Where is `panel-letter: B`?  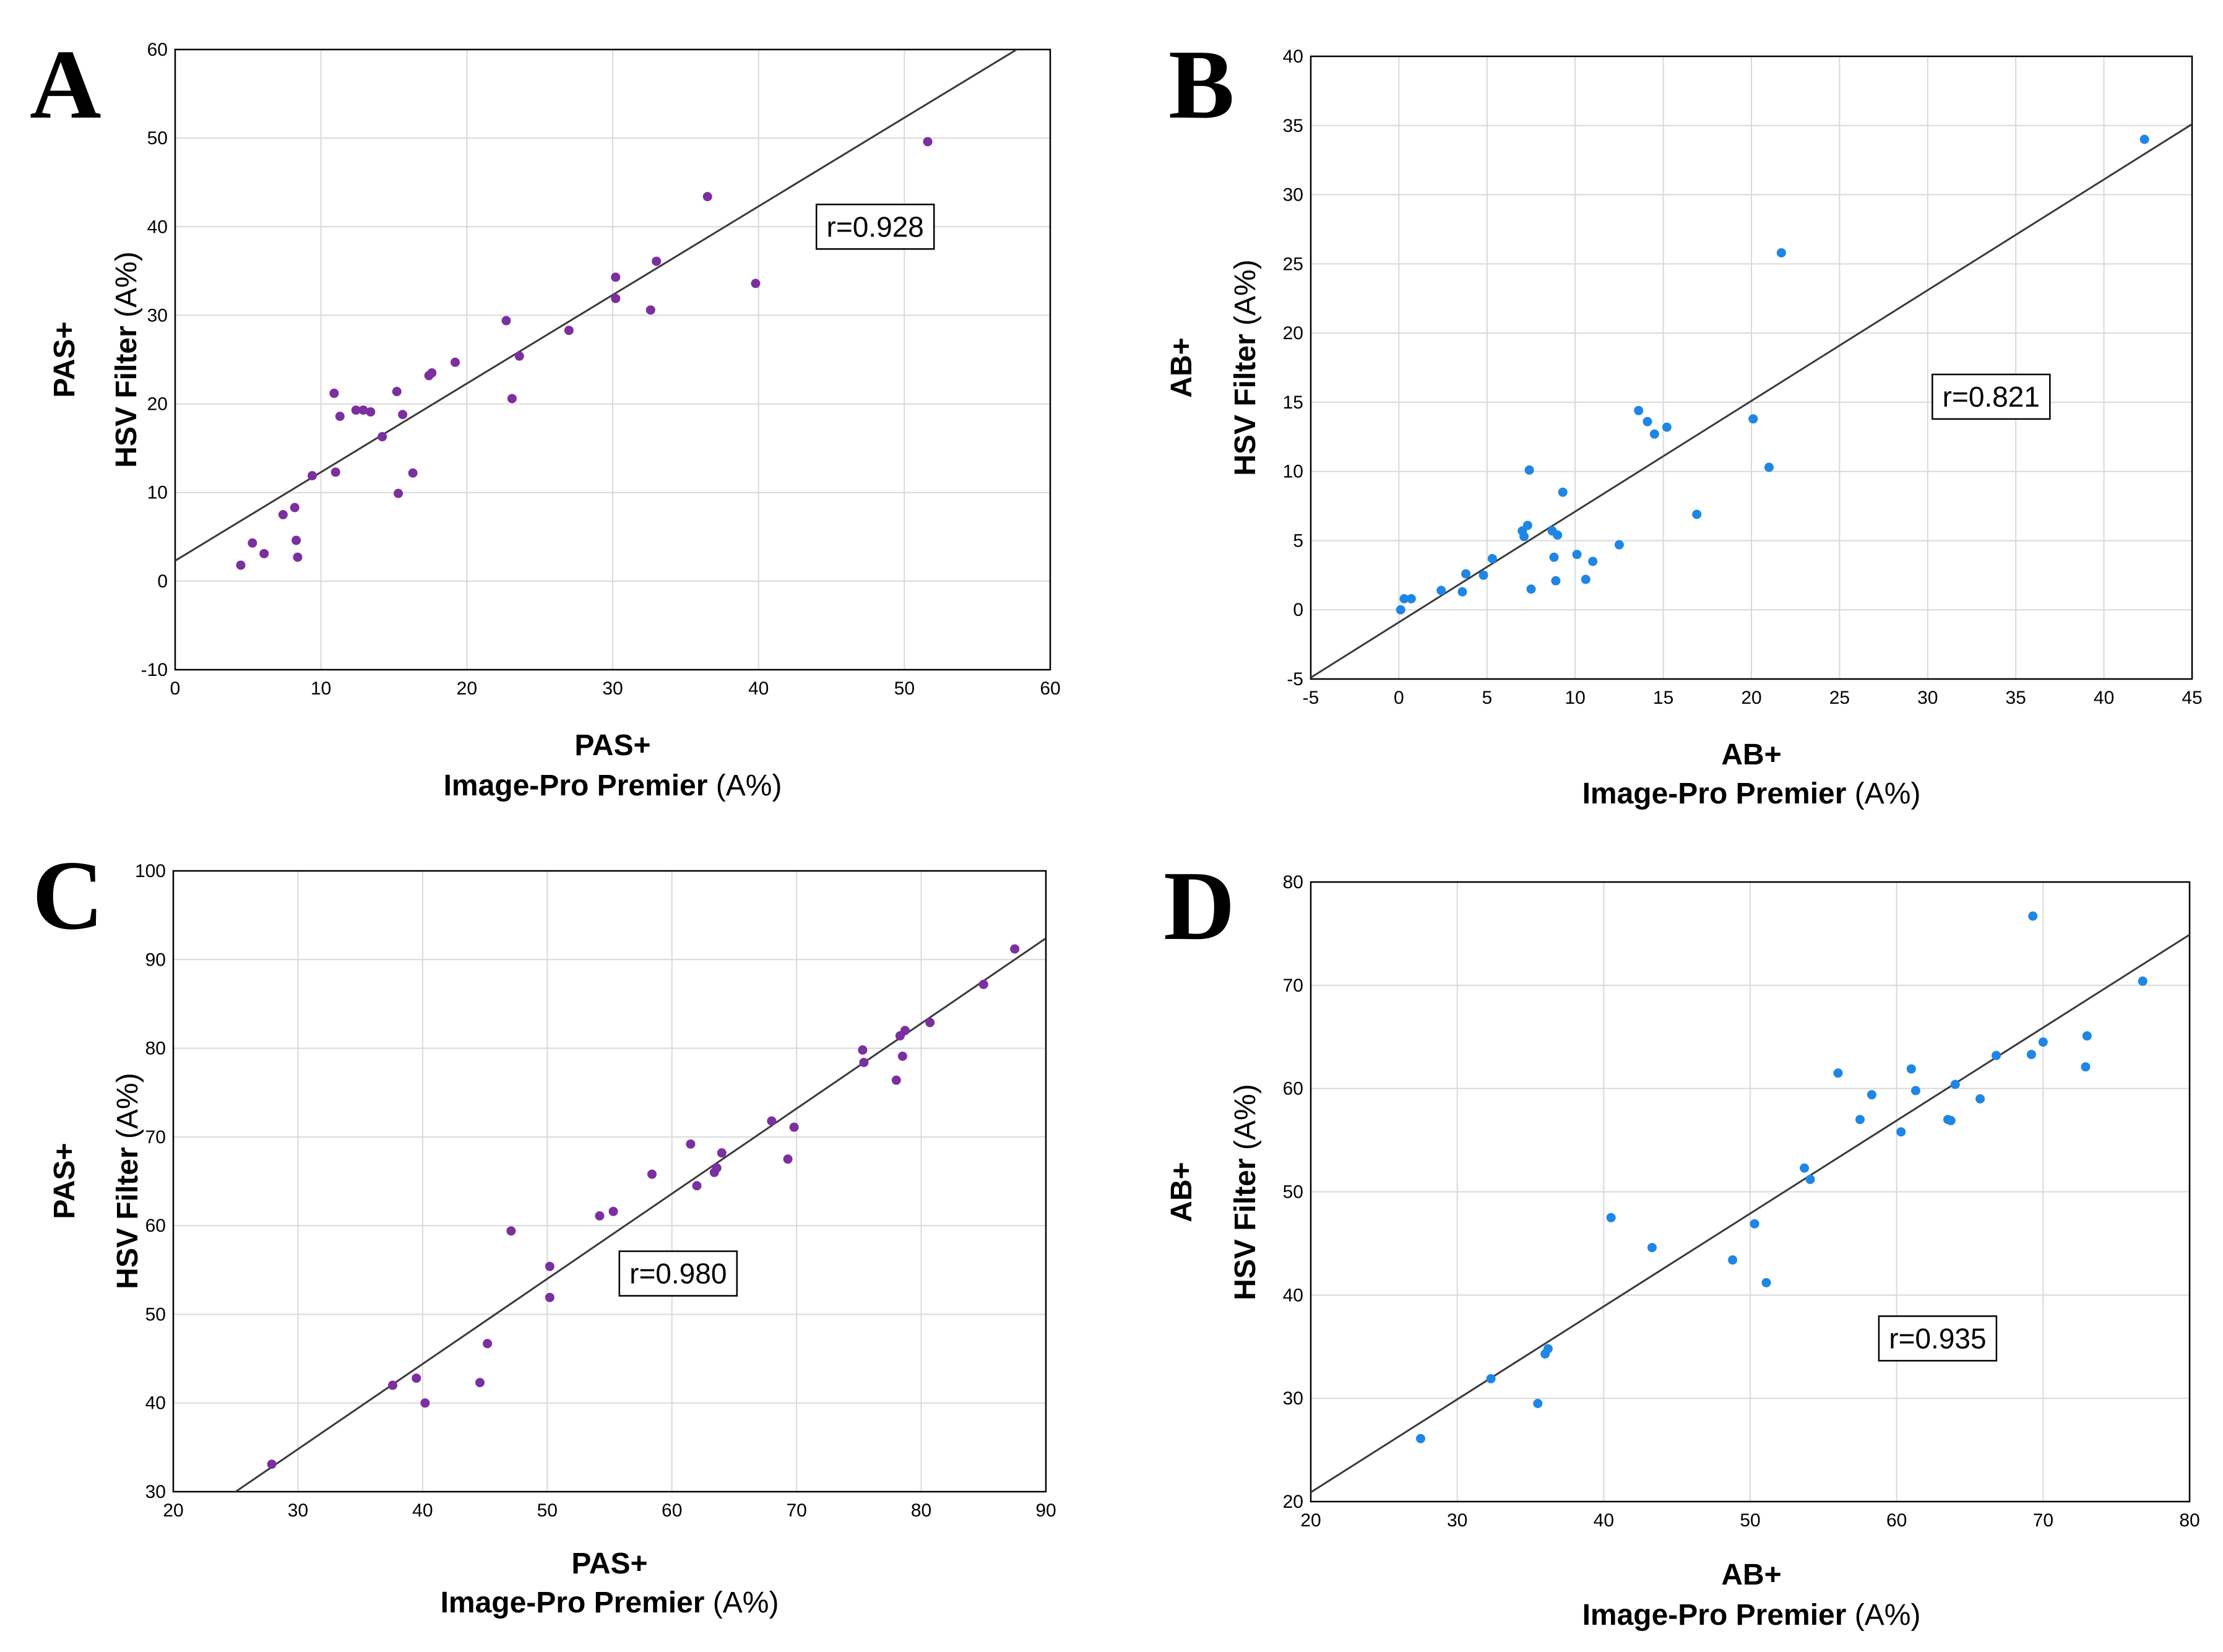 panel-letter: B is located at coordinates (1201, 84).